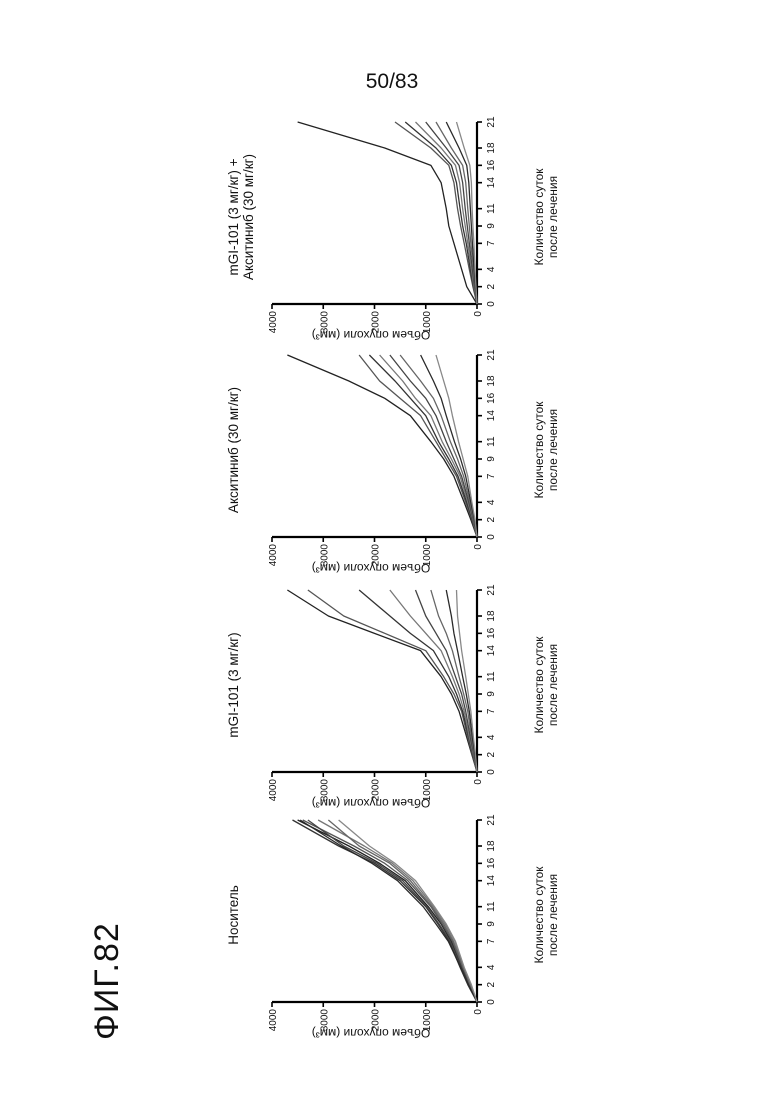  What do you see at coordinates (241, 217) in the screenshot?
I see `chart-title: mGI-101 (3 мг/кг) + Акситиниб (30 мг/кг)` at bounding box center [241, 217].